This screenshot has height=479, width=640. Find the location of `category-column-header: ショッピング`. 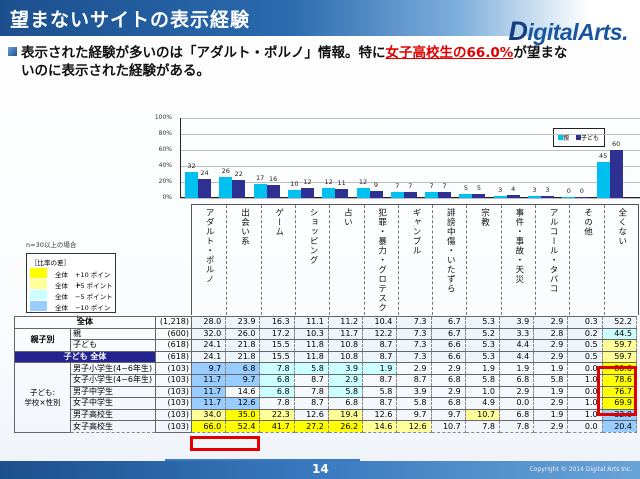

category-column-header: ショッピング is located at coordinates (312, 260).